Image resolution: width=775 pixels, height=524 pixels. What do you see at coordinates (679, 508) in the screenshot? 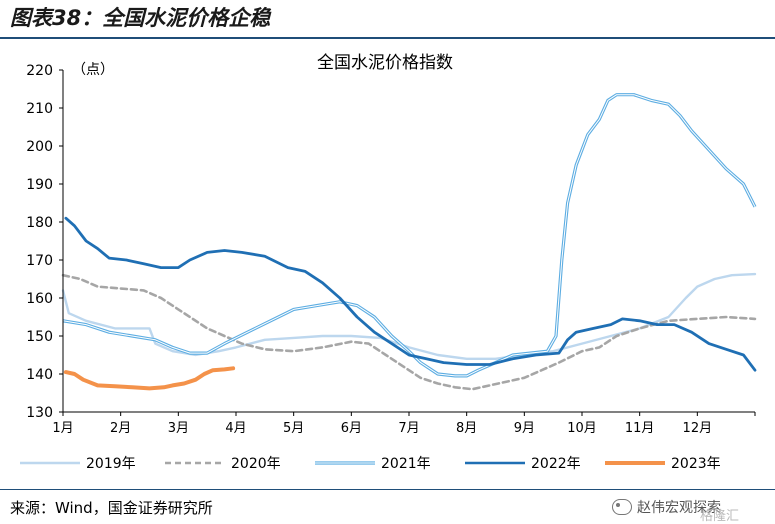
I see `watermark-text: 赵伟宏观探索` at bounding box center [679, 508].